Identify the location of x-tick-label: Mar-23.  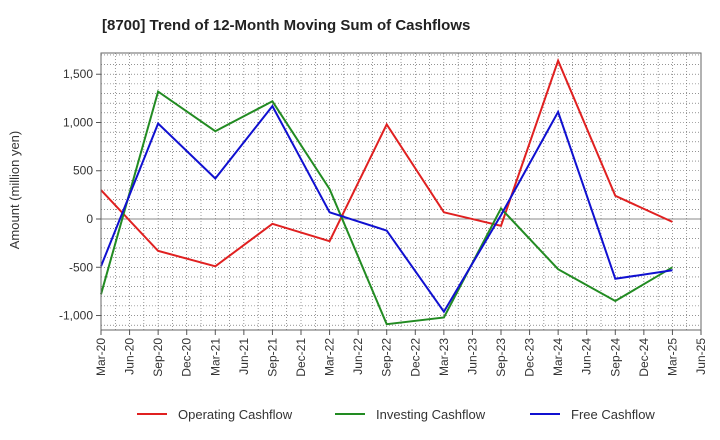
(444, 357).